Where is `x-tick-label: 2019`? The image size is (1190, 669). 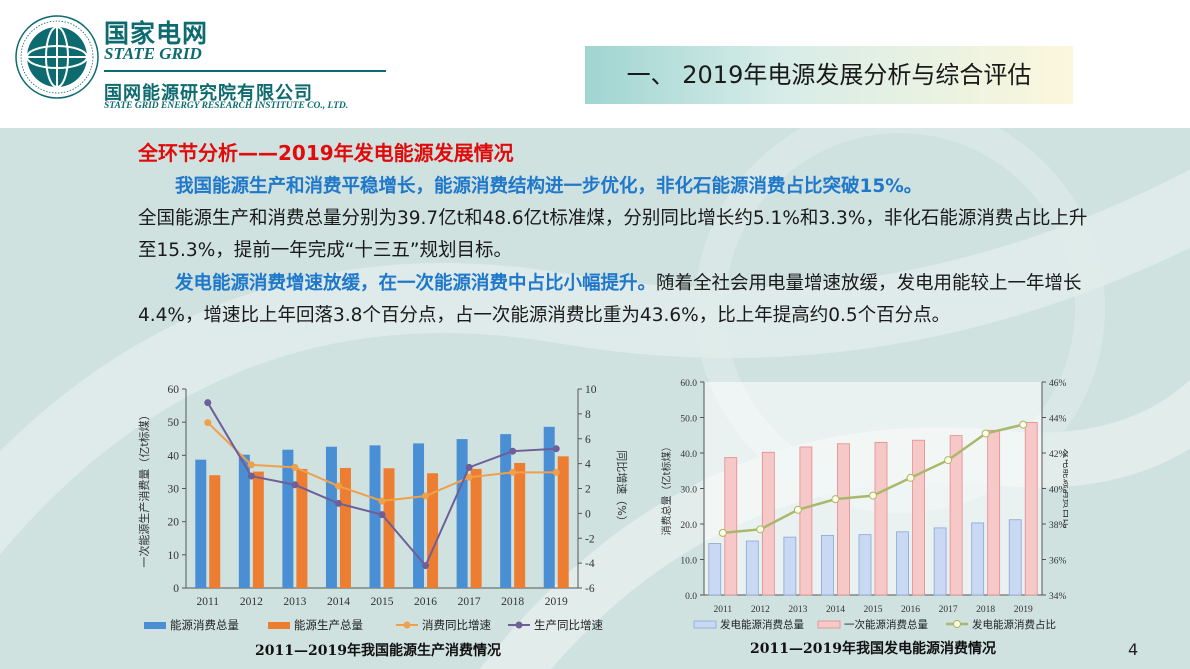
x-tick-label: 2019 is located at coordinates (1023, 610).